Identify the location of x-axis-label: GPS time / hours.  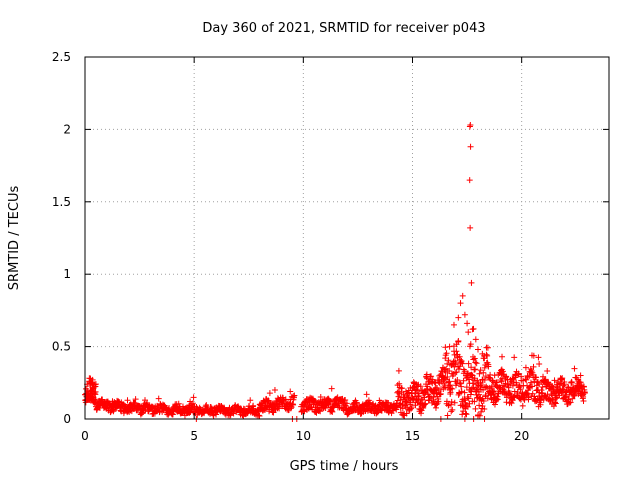
(344, 466).